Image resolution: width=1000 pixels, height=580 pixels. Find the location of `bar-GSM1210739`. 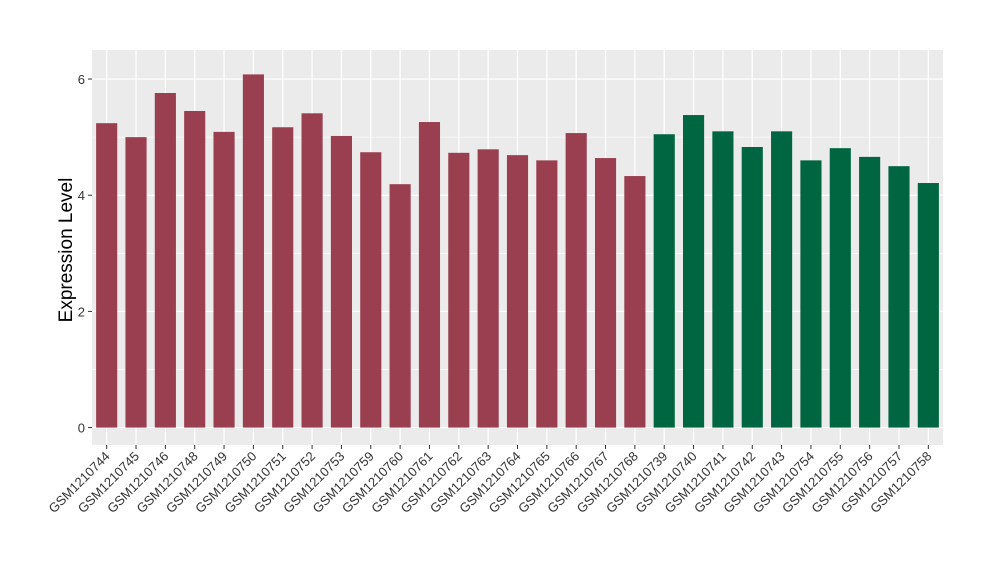

bar-GSM1210739 is located at coordinates (664, 281).